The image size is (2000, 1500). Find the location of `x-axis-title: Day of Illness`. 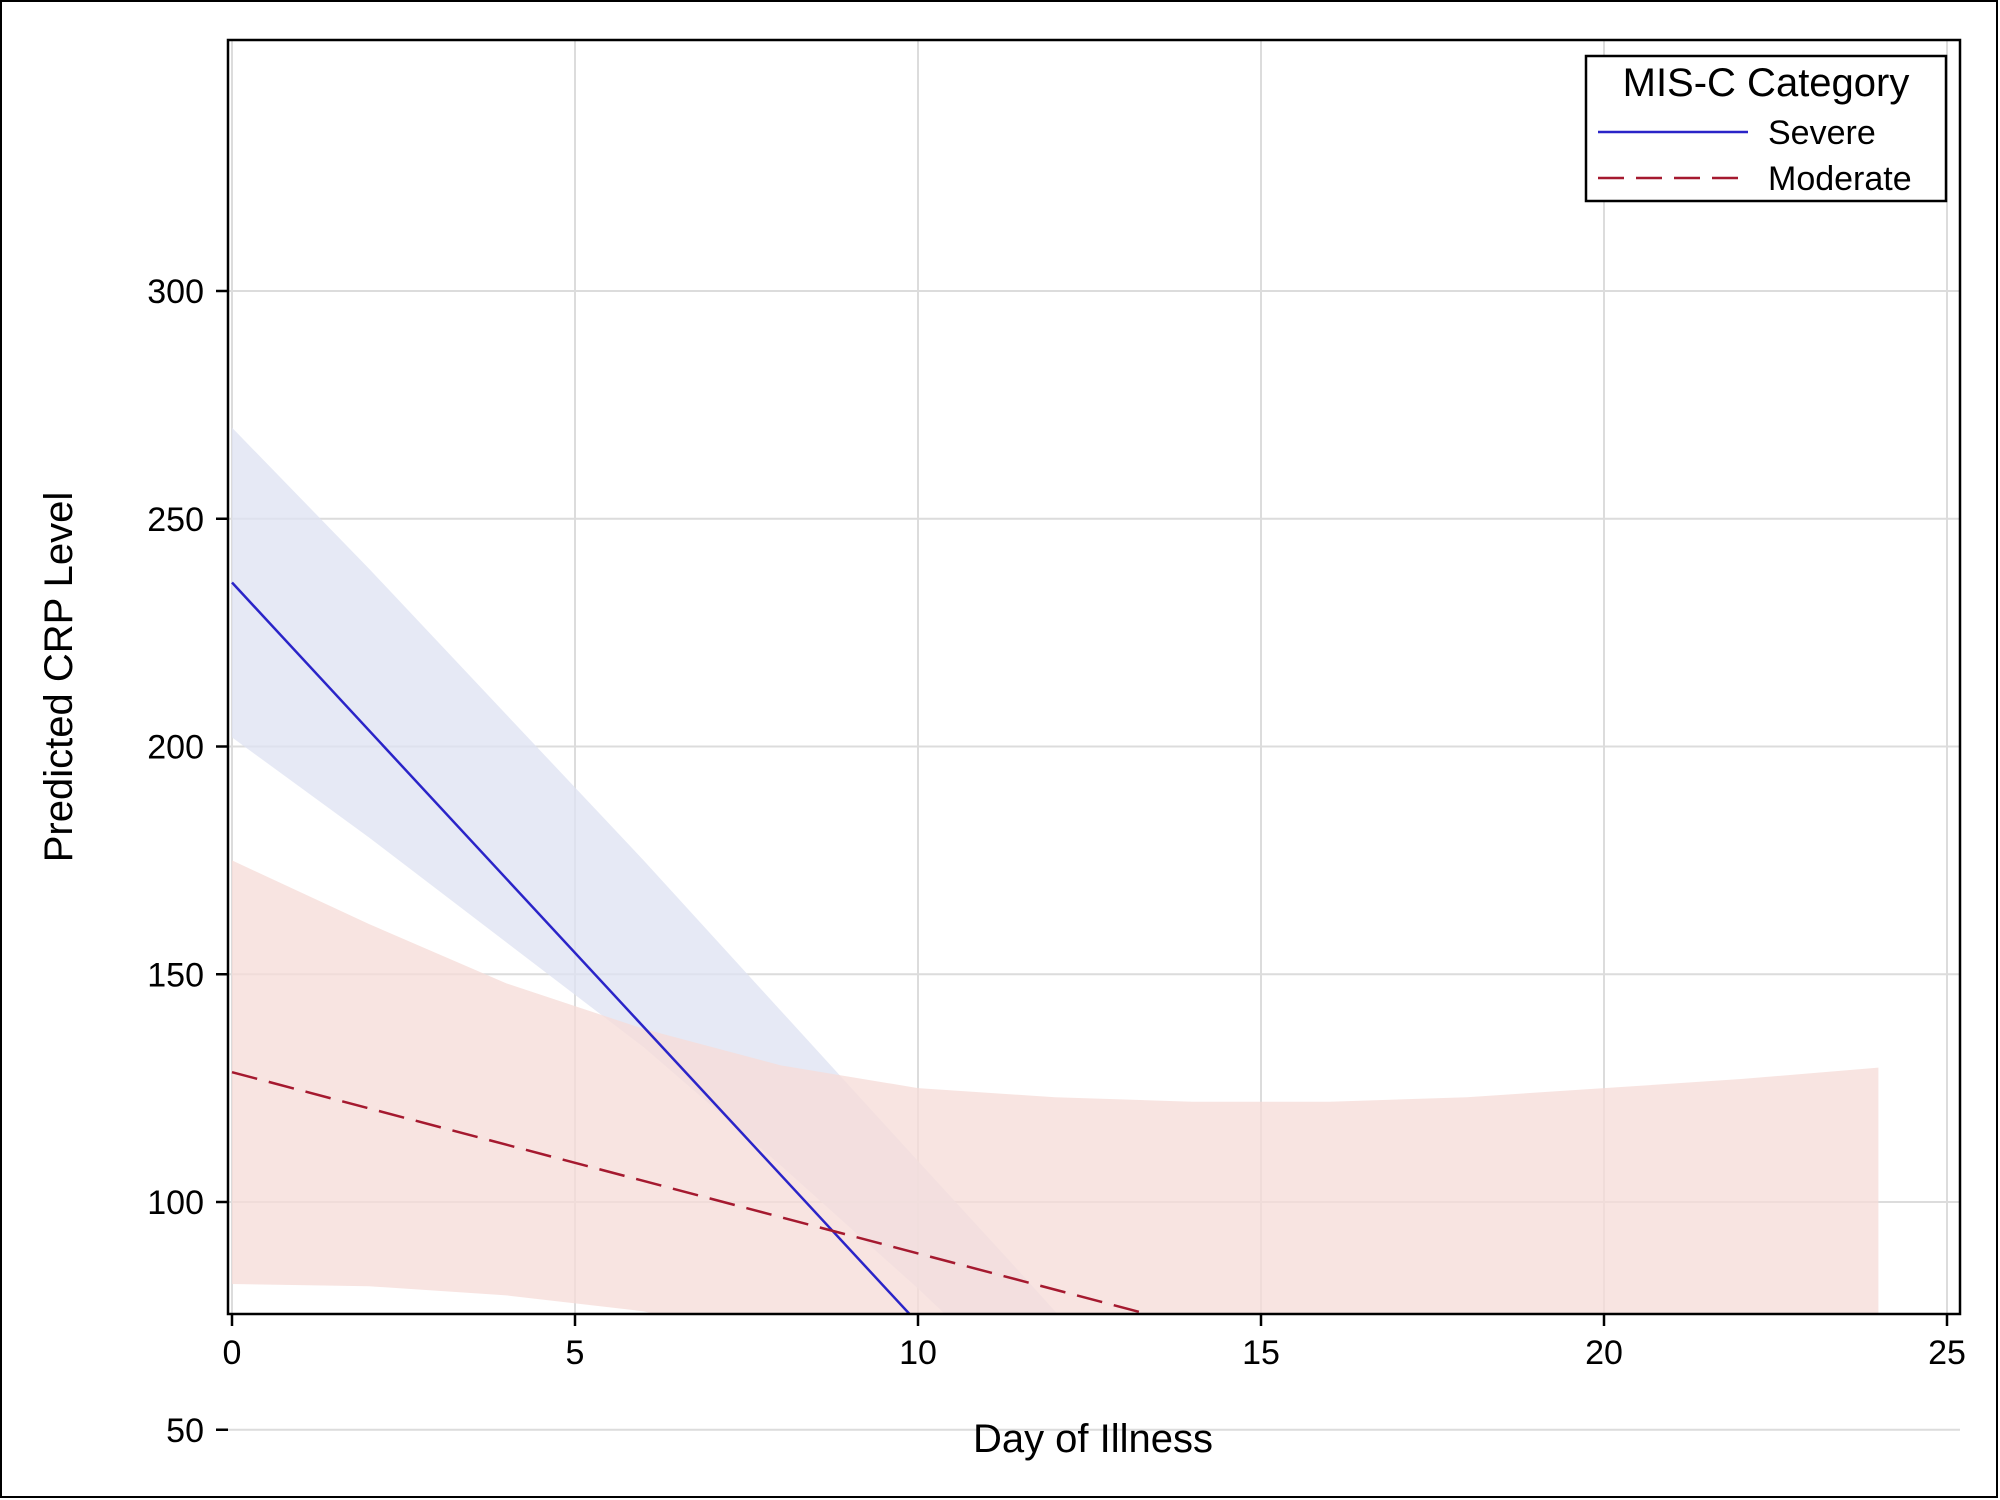

x-axis-title: Day of Illness is located at coordinates (1093, 1439).